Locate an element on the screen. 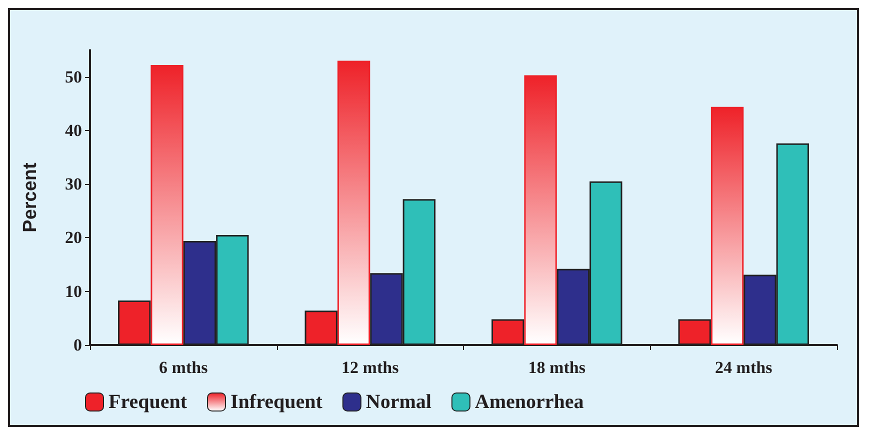 Image resolution: width=871 pixels, height=439 pixels. y-axis-title: Percent is located at coordinates (30, 197).